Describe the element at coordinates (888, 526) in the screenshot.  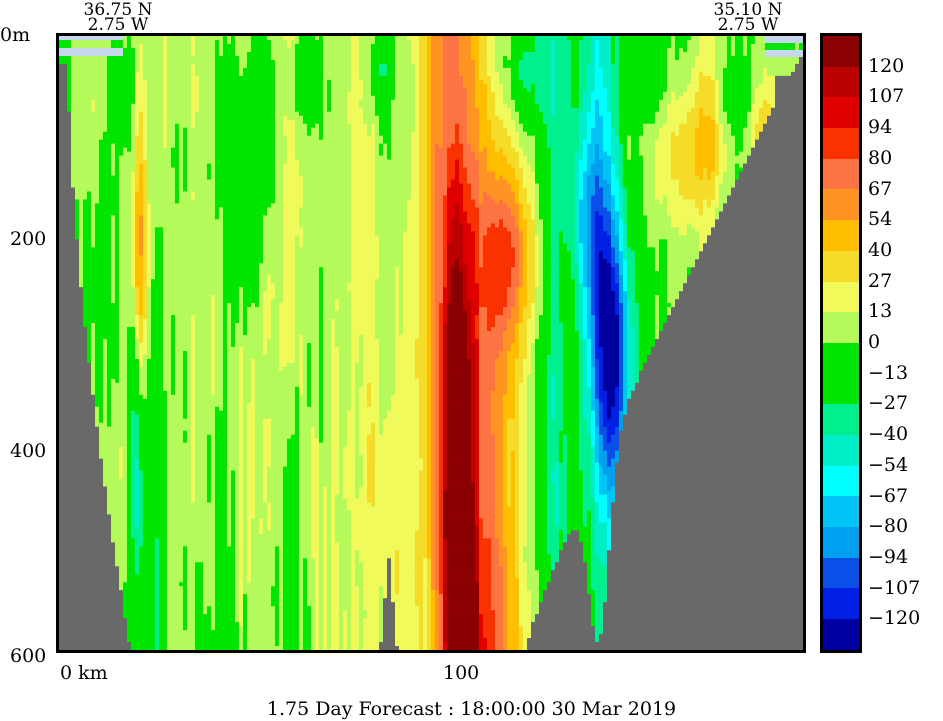
I see `colorbar-tick--80: −80` at that location.